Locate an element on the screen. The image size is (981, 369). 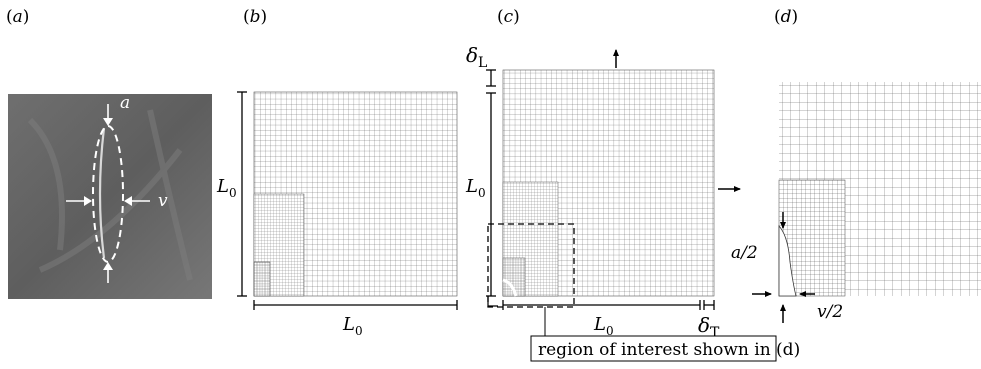
label-v2: v/2 is located at coordinates (830, 312).